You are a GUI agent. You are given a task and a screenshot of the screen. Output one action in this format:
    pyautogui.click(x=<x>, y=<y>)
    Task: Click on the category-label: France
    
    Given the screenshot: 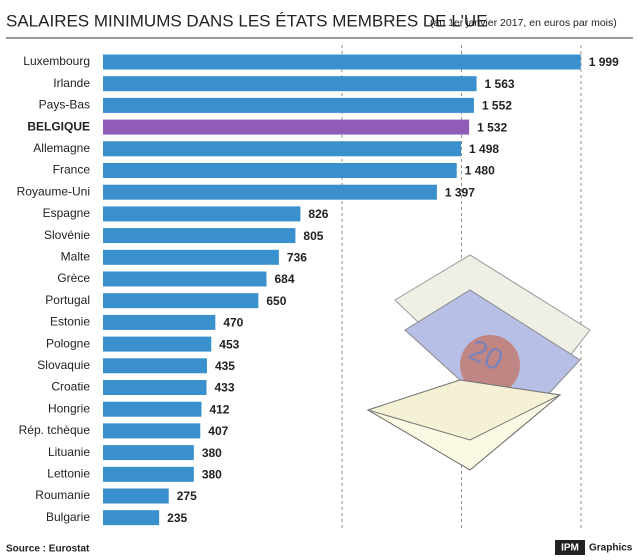 What is the action you would take?
    pyautogui.click(x=72, y=170)
    